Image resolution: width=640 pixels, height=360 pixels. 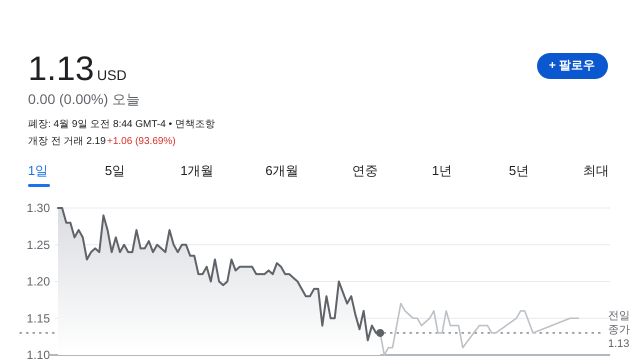 I want to click on y-tick-label: 1.30, so click(x=38, y=208).